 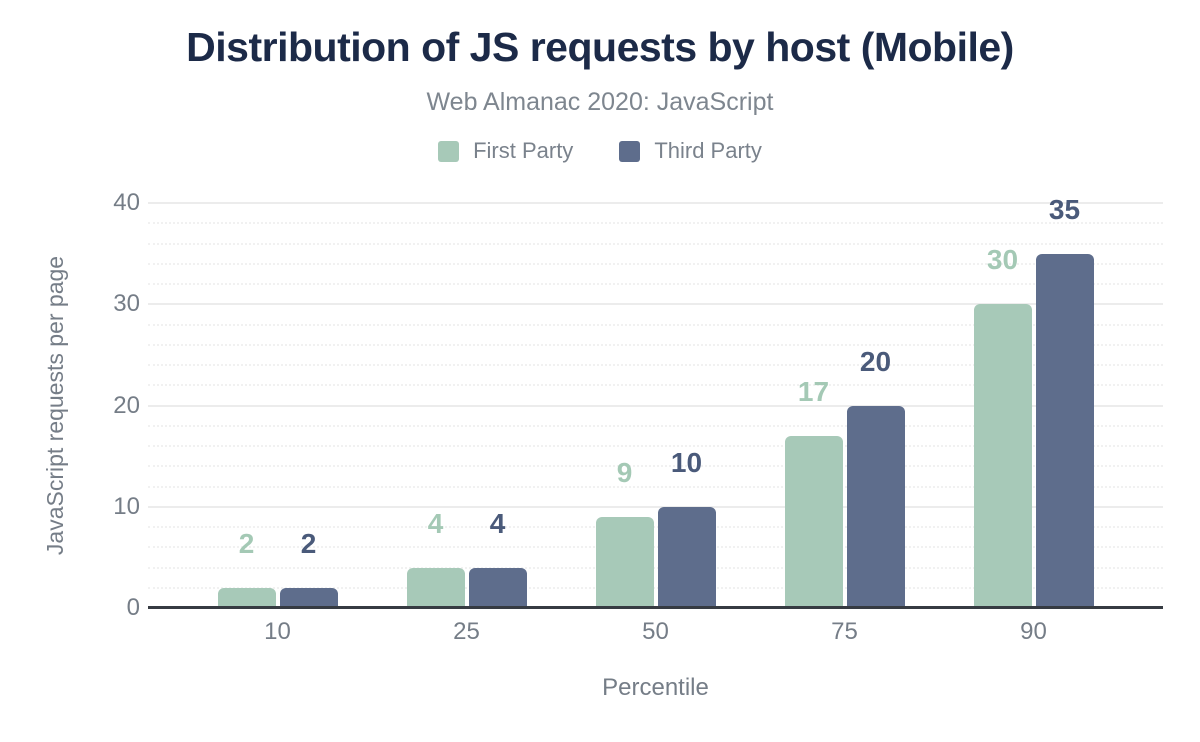 I want to click on bar-first-party-p10, so click(x=246, y=597).